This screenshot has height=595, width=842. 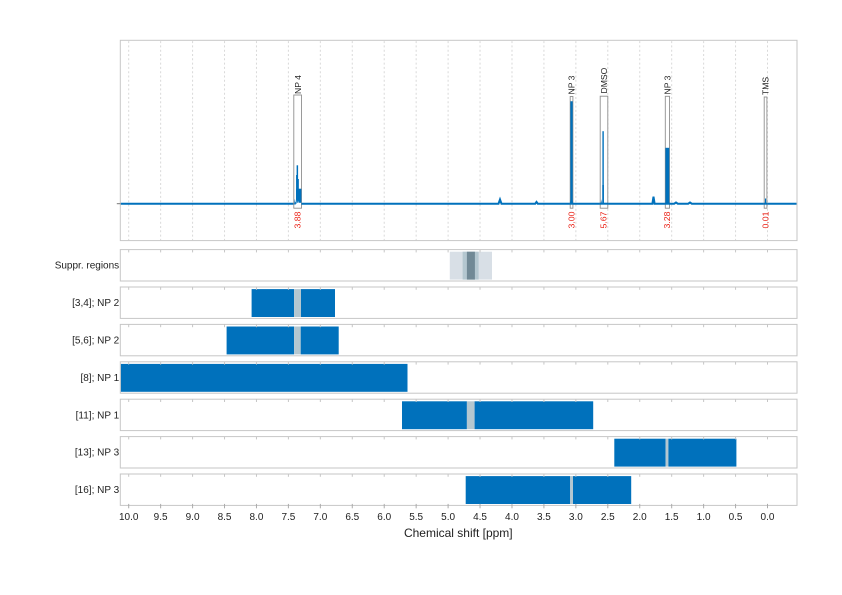 I want to click on svg-text: 1.5, so click(x=672, y=517).